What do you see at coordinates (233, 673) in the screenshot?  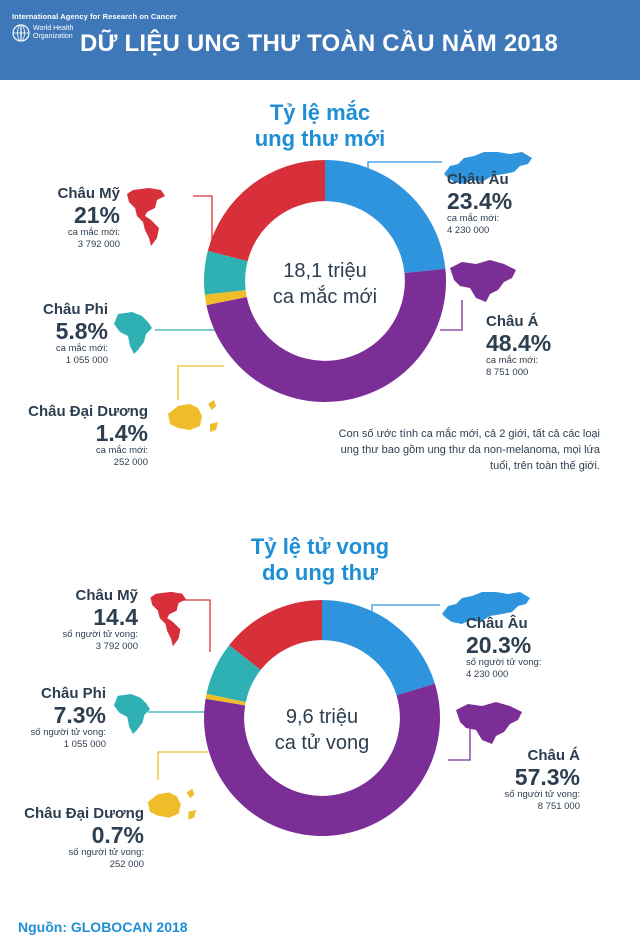 I see `mortality-slice-africa` at bounding box center [233, 673].